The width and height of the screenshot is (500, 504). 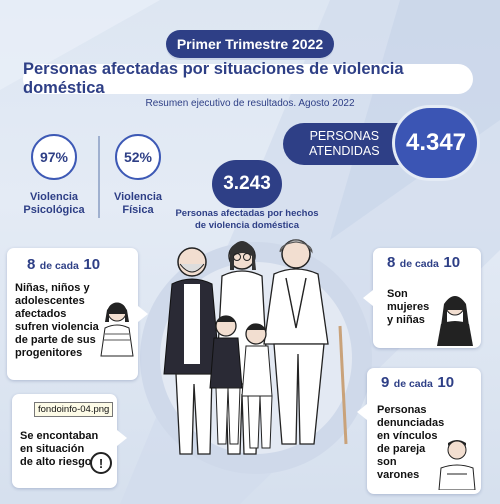 I want to click on man-illustration, so click(x=457, y=465).